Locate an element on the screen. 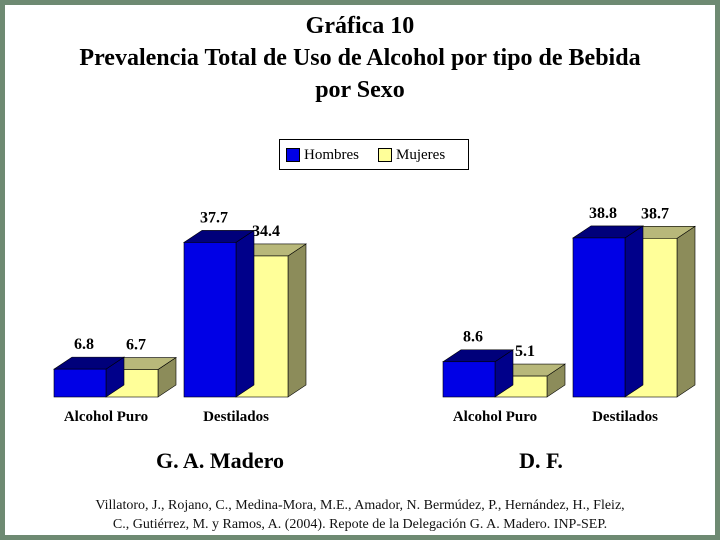  legend-swatch-hombres is located at coordinates (293, 155).